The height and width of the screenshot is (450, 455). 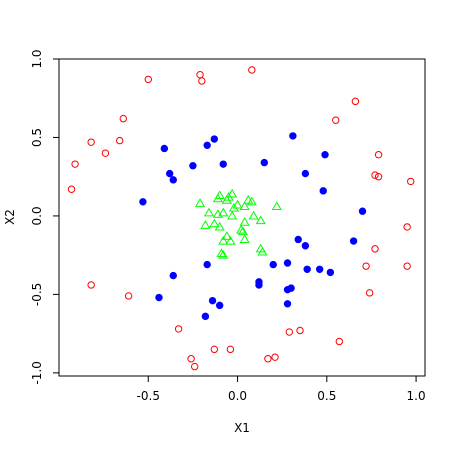 I want to click on x-tick-label: 1.0, so click(x=416, y=396).